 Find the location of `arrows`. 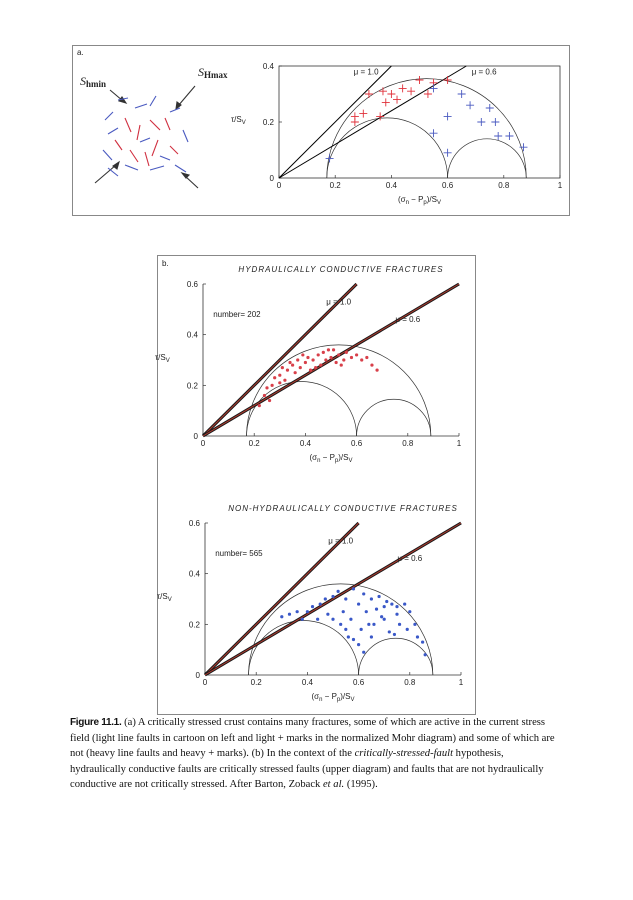

arrows is located at coordinates (146, 137).